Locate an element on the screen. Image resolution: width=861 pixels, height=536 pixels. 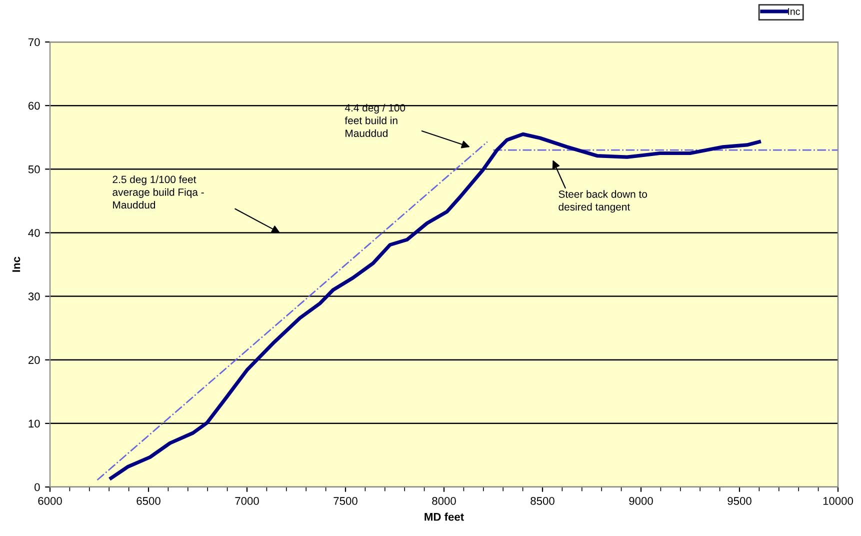
x-tick-label: 10000 is located at coordinates (838, 501).